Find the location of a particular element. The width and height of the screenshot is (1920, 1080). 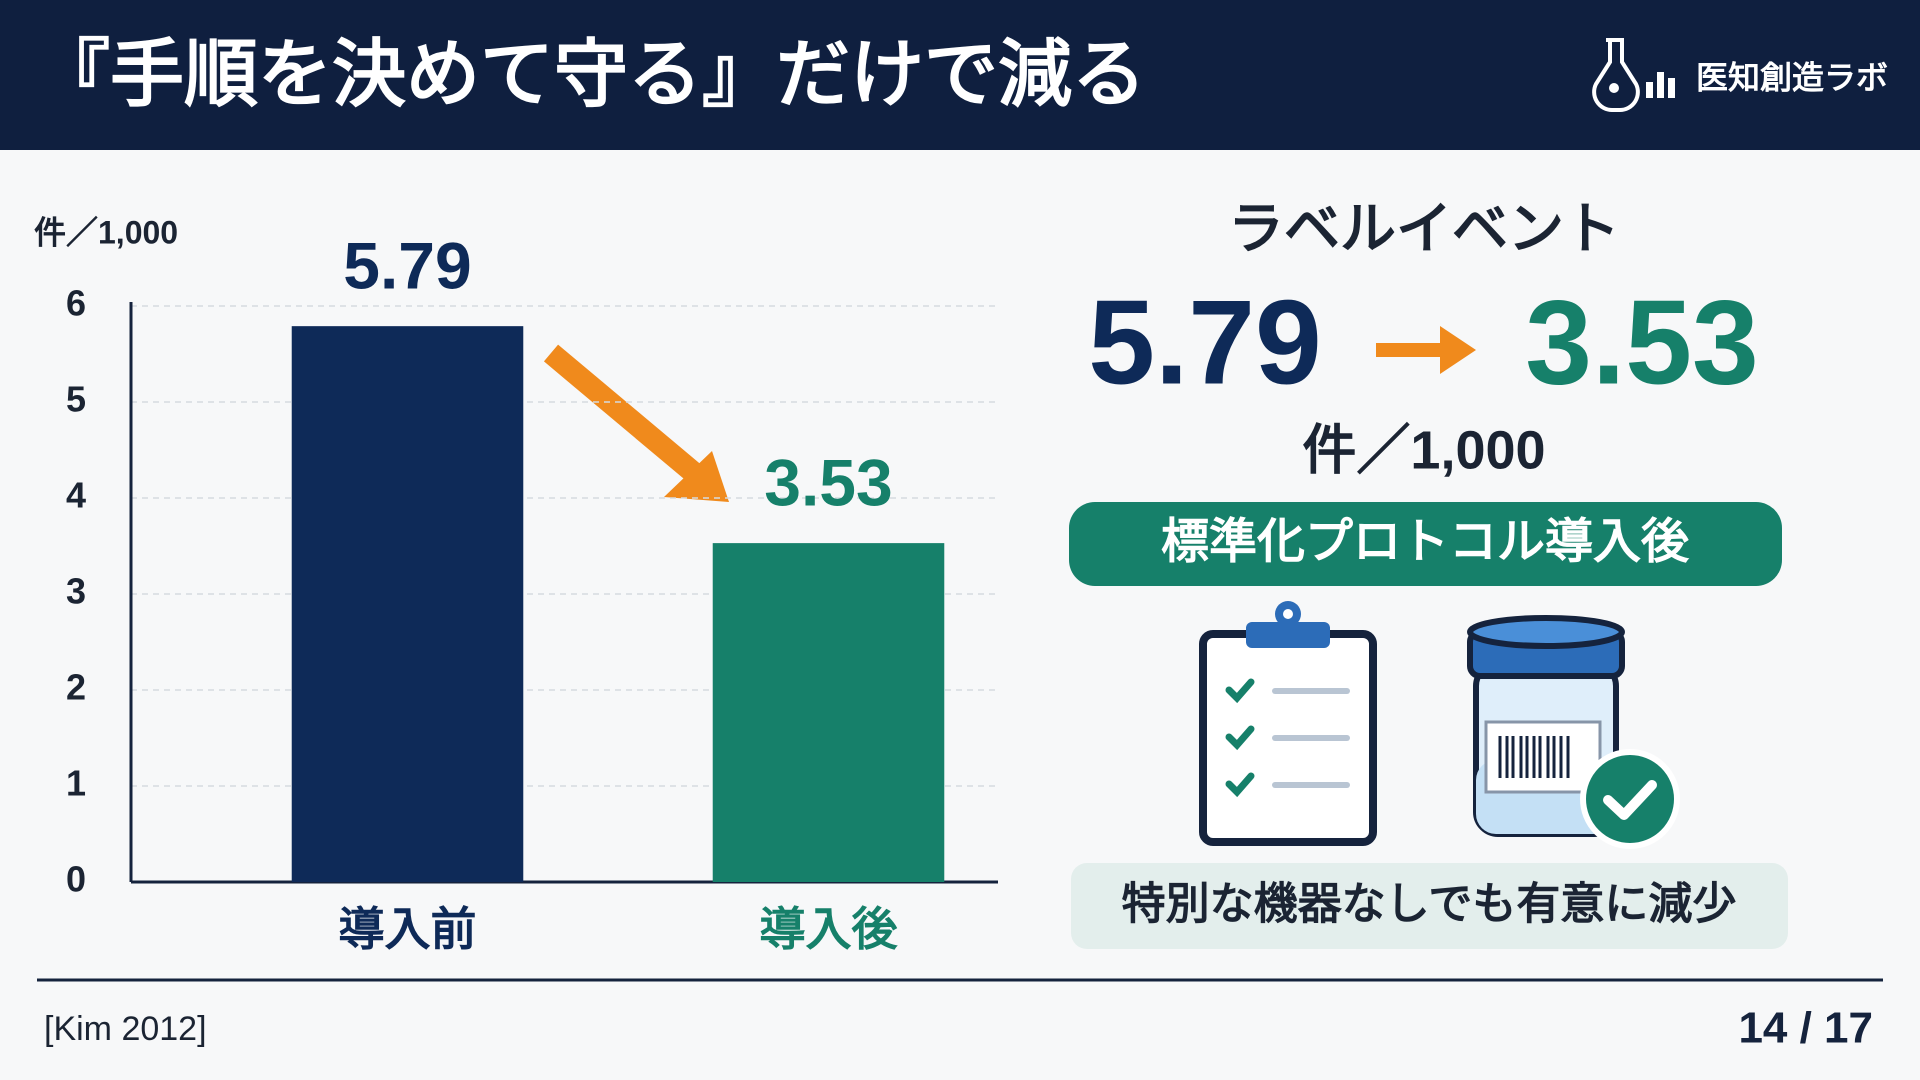

source: [Kim 2012] is located at coordinates (125, 1029).